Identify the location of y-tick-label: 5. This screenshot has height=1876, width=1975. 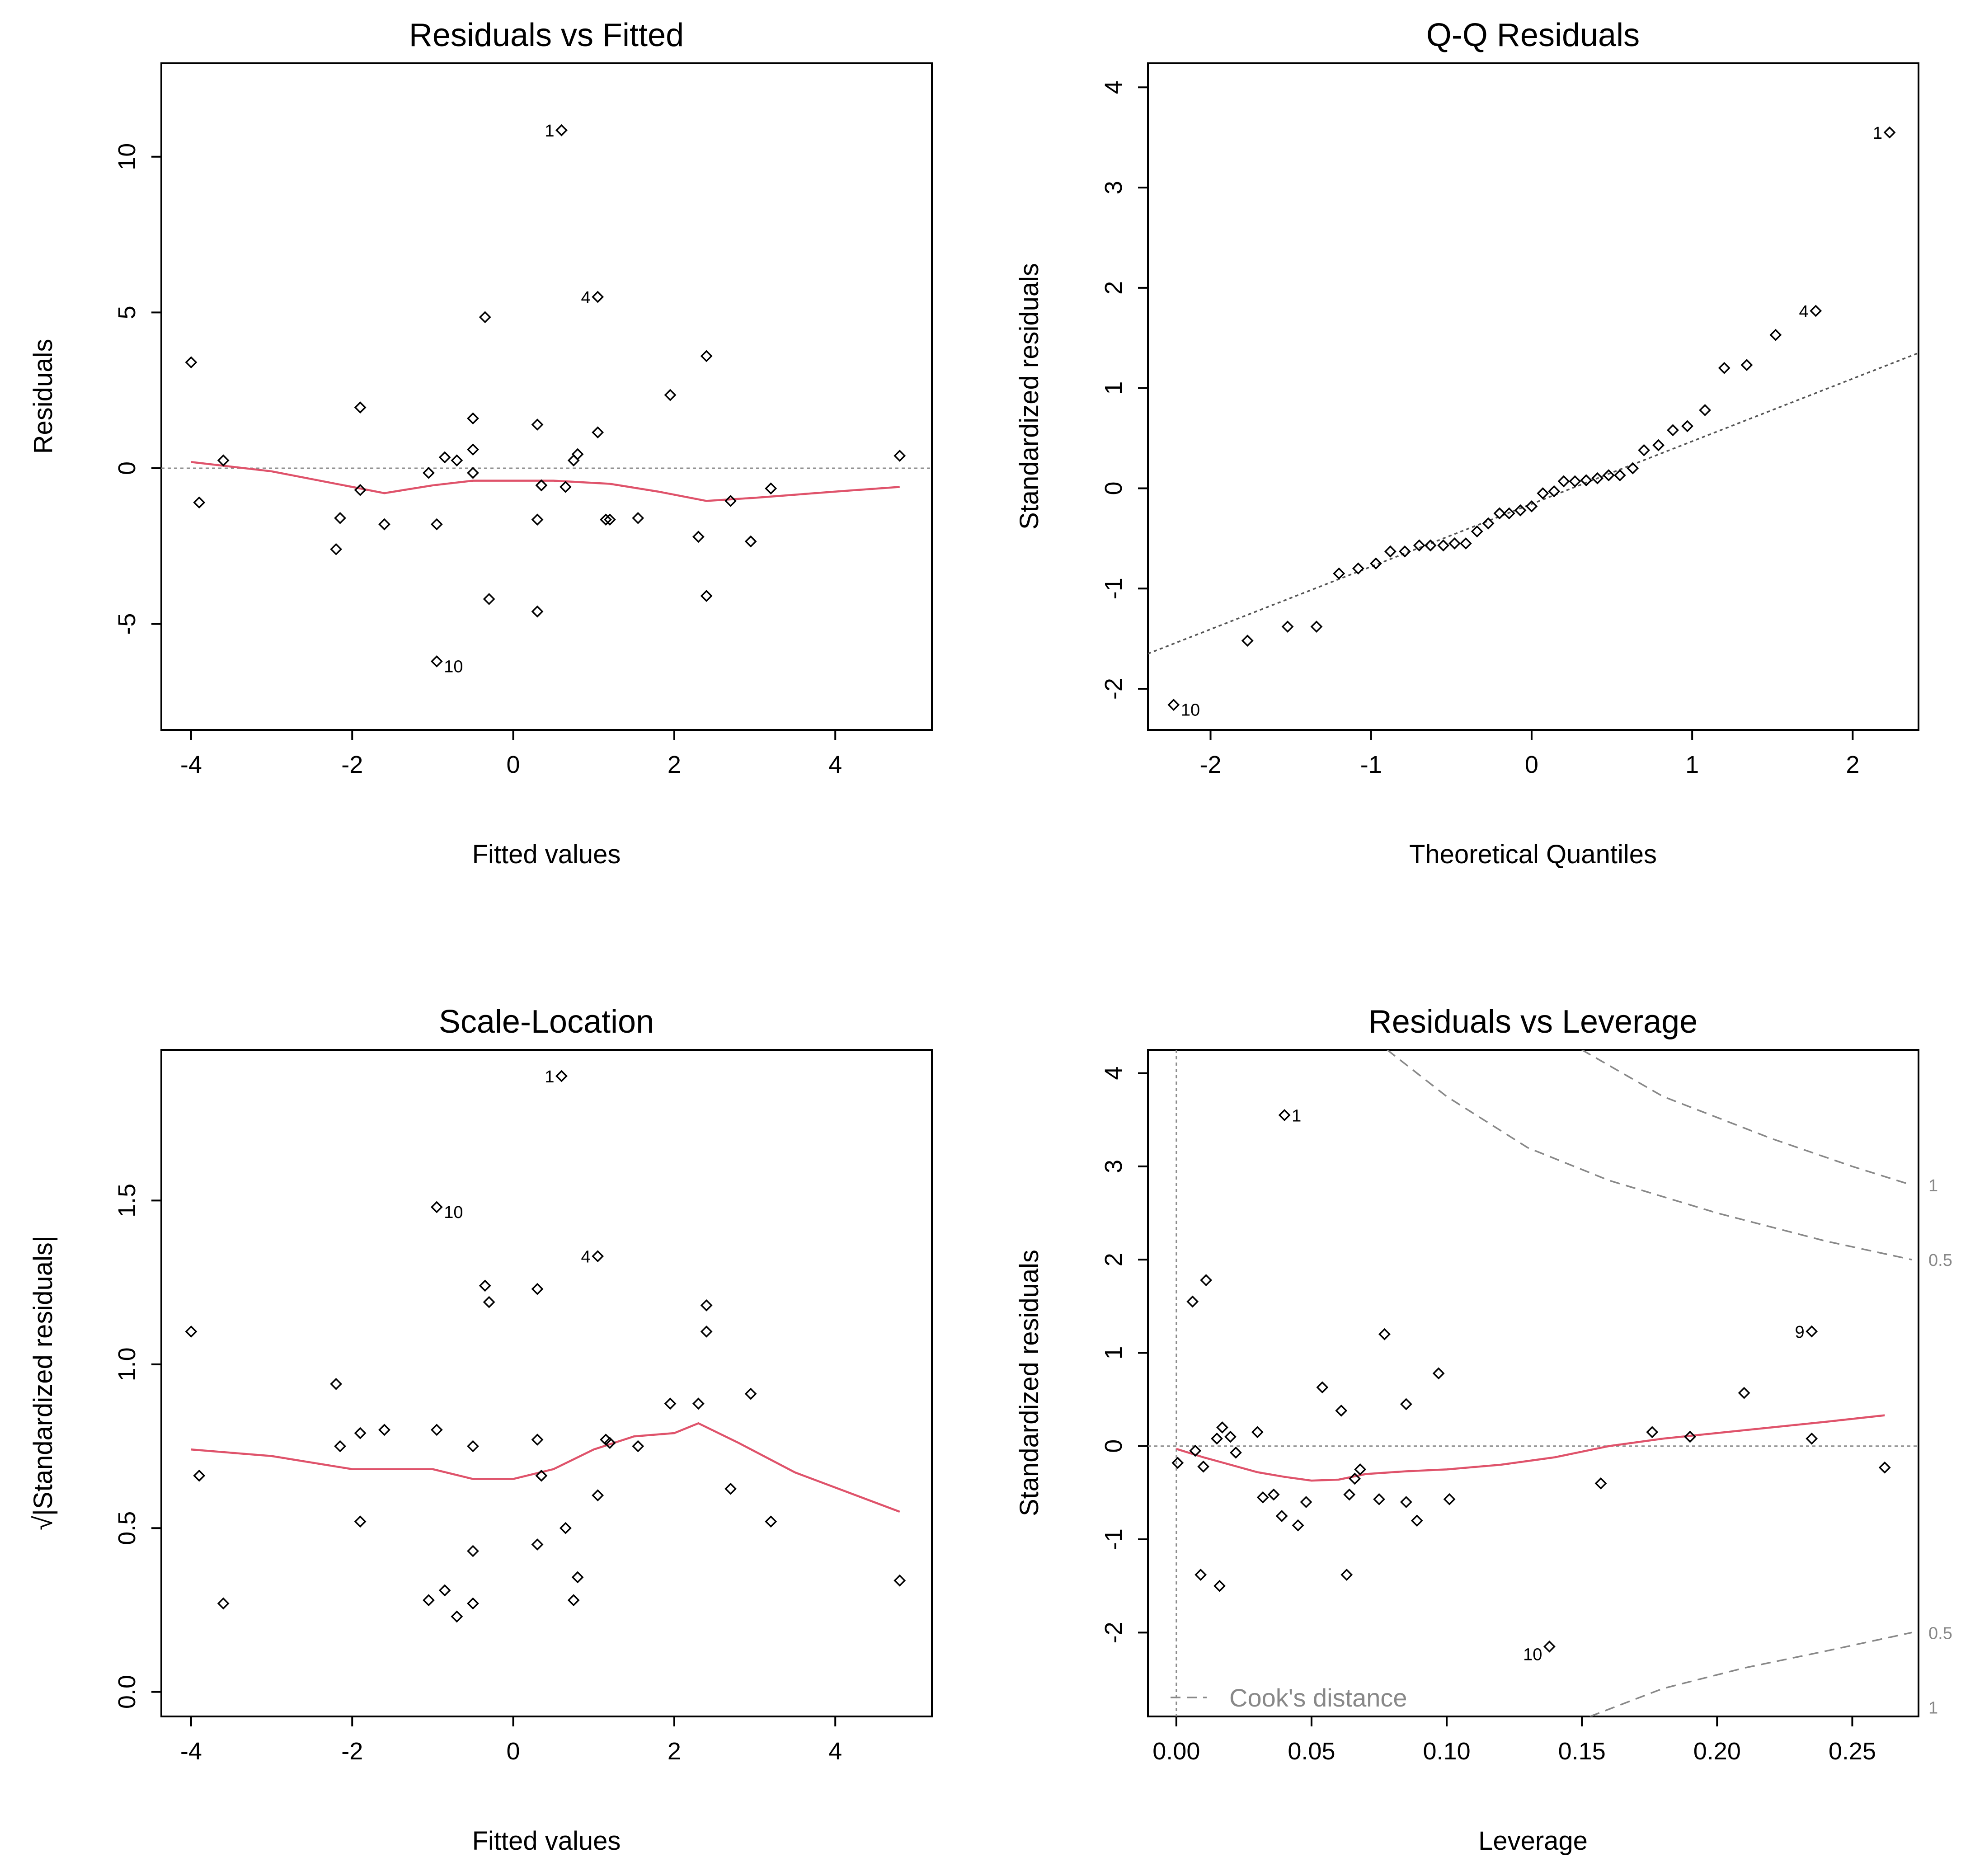
(127, 312).